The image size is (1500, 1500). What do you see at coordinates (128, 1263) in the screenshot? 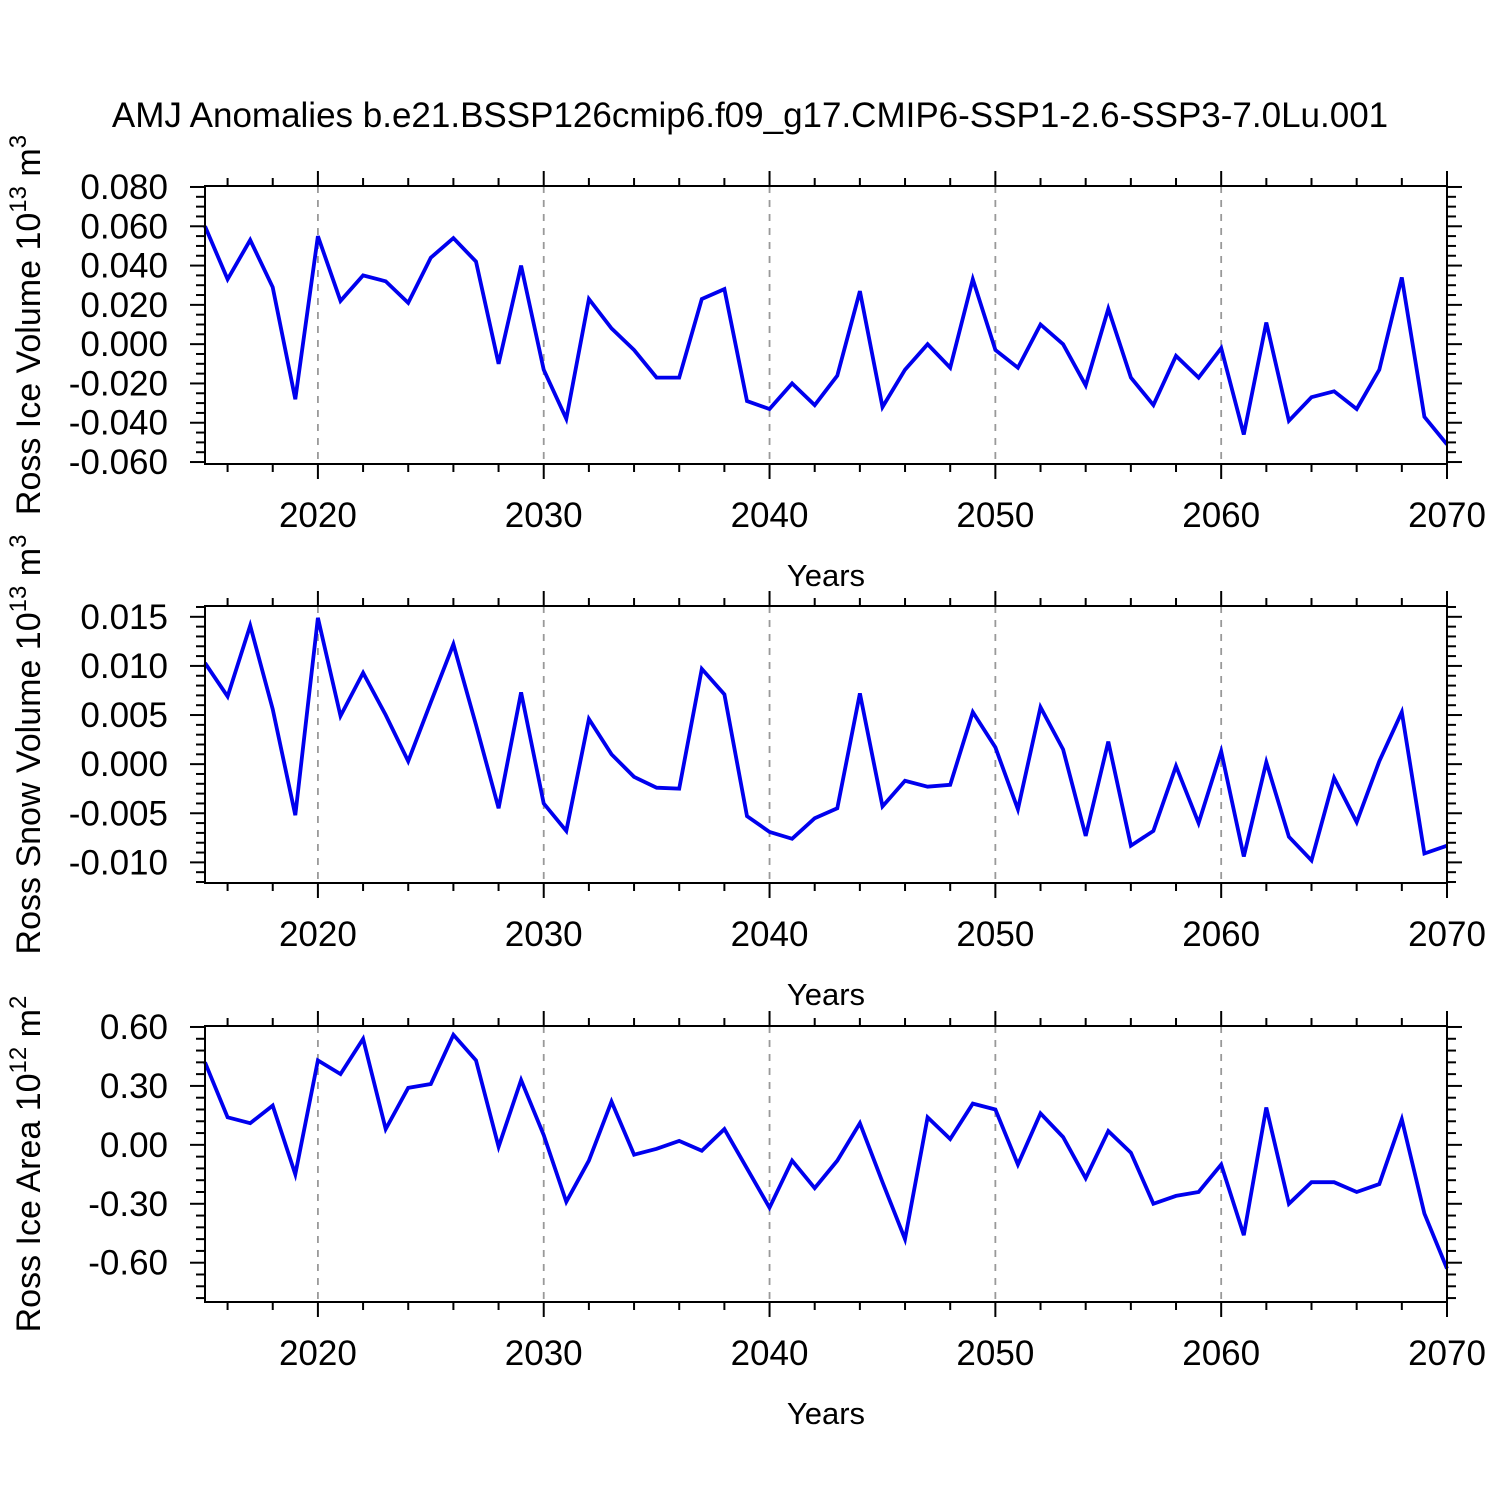
I see `y-tick-label: -0.60` at bounding box center [128, 1263].